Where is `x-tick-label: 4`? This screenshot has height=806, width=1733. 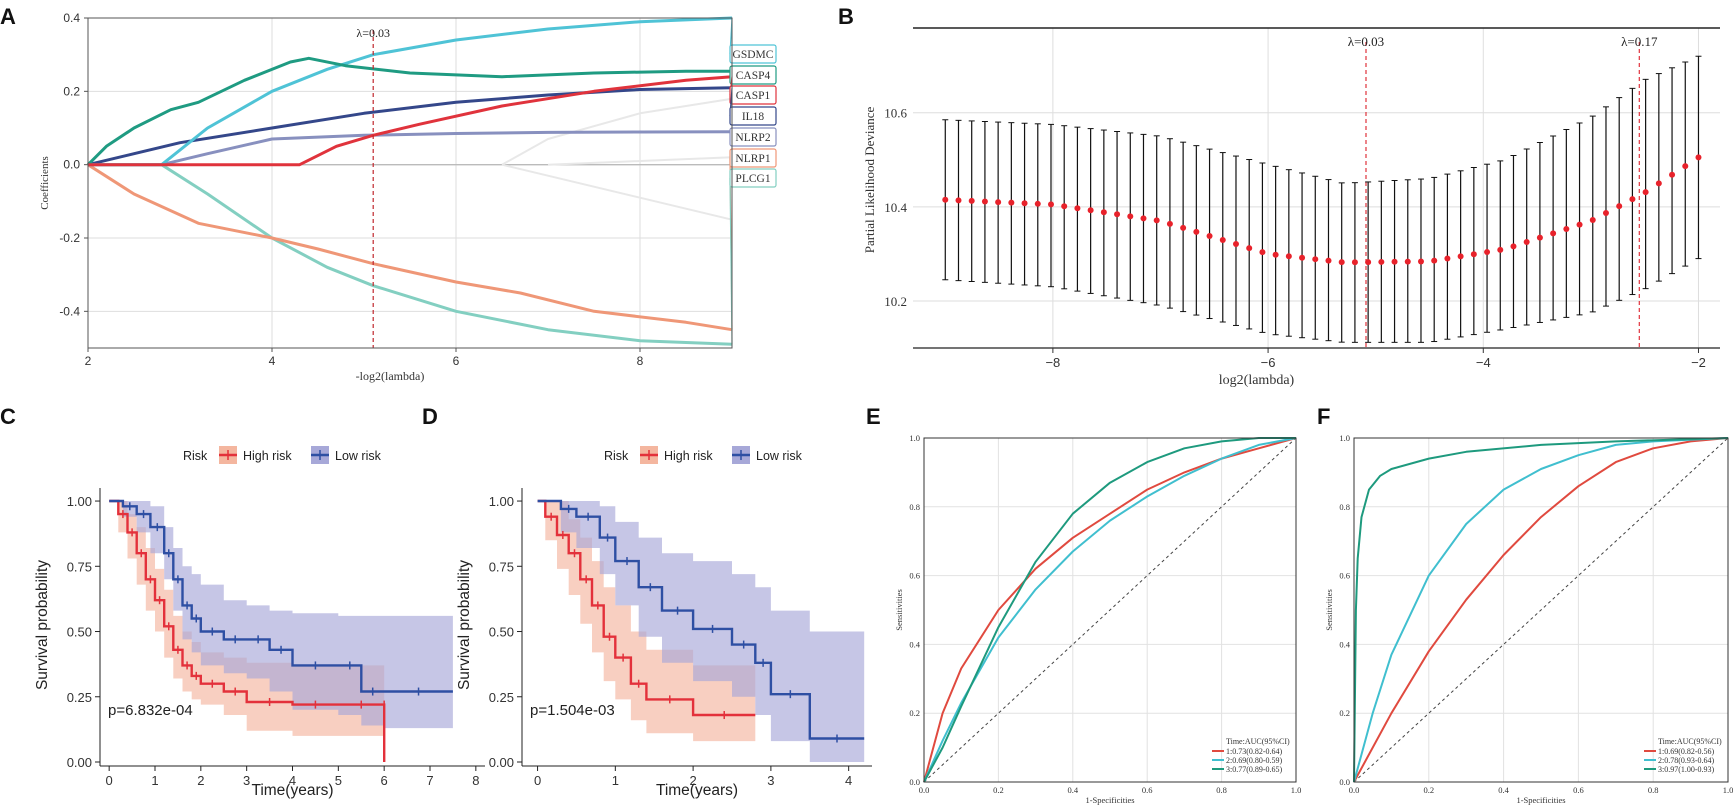
x-tick-label: 4 is located at coordinates (848, 780).